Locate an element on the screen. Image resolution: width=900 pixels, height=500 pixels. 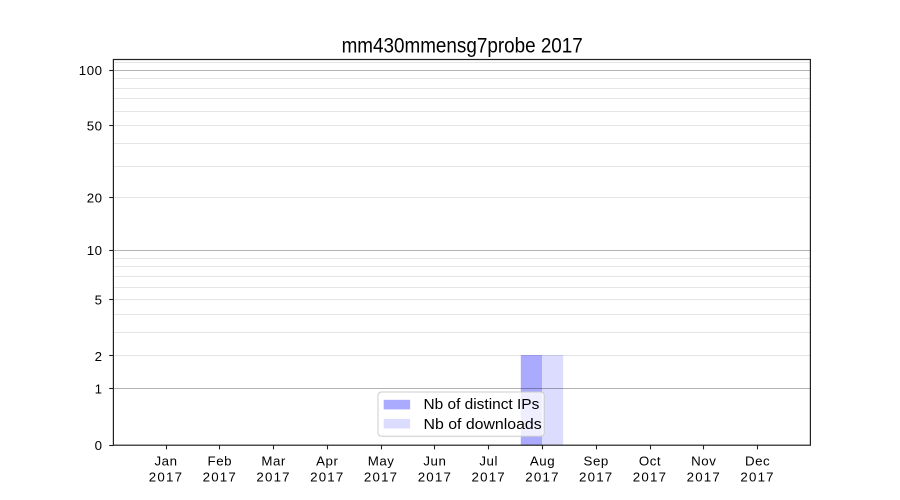
svg-text: Feb is located at coordinates (220, 461).